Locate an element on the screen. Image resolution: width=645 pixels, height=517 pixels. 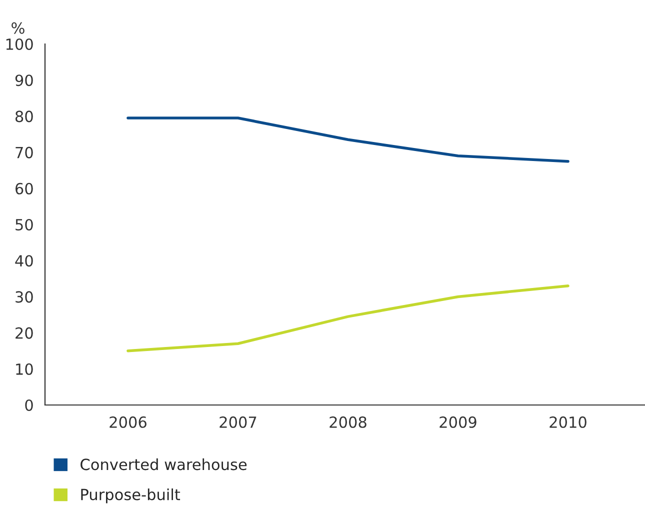
y-axis-title: % is located at coordinates (18, 28).